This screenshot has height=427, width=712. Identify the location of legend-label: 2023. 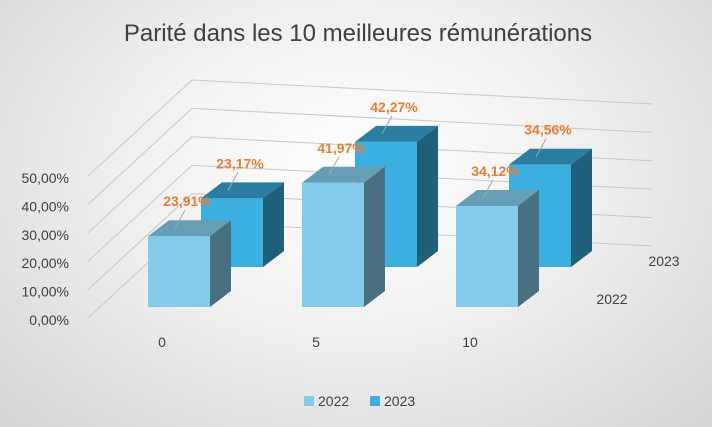
(399, 401).